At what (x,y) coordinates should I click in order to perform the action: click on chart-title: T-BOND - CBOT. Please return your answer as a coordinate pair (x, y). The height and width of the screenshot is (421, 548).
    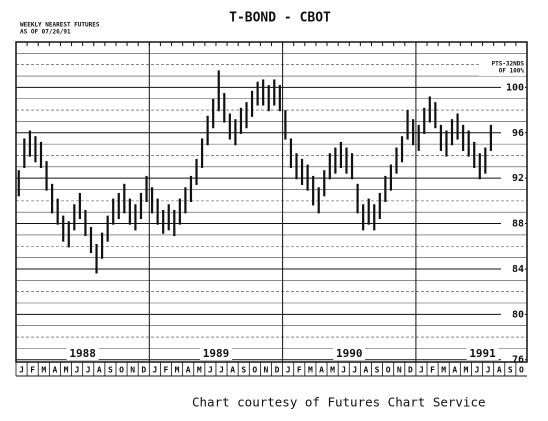
    Looking at the image, I should click on (280, 18).